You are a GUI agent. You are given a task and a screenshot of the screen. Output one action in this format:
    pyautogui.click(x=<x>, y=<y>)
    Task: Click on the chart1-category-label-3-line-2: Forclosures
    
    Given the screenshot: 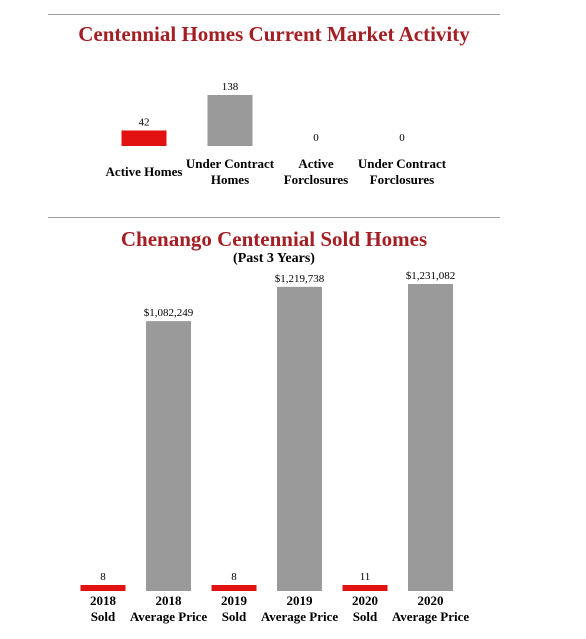 What is the action you would take?
    pyautogui.click(x=316, y=179)
    